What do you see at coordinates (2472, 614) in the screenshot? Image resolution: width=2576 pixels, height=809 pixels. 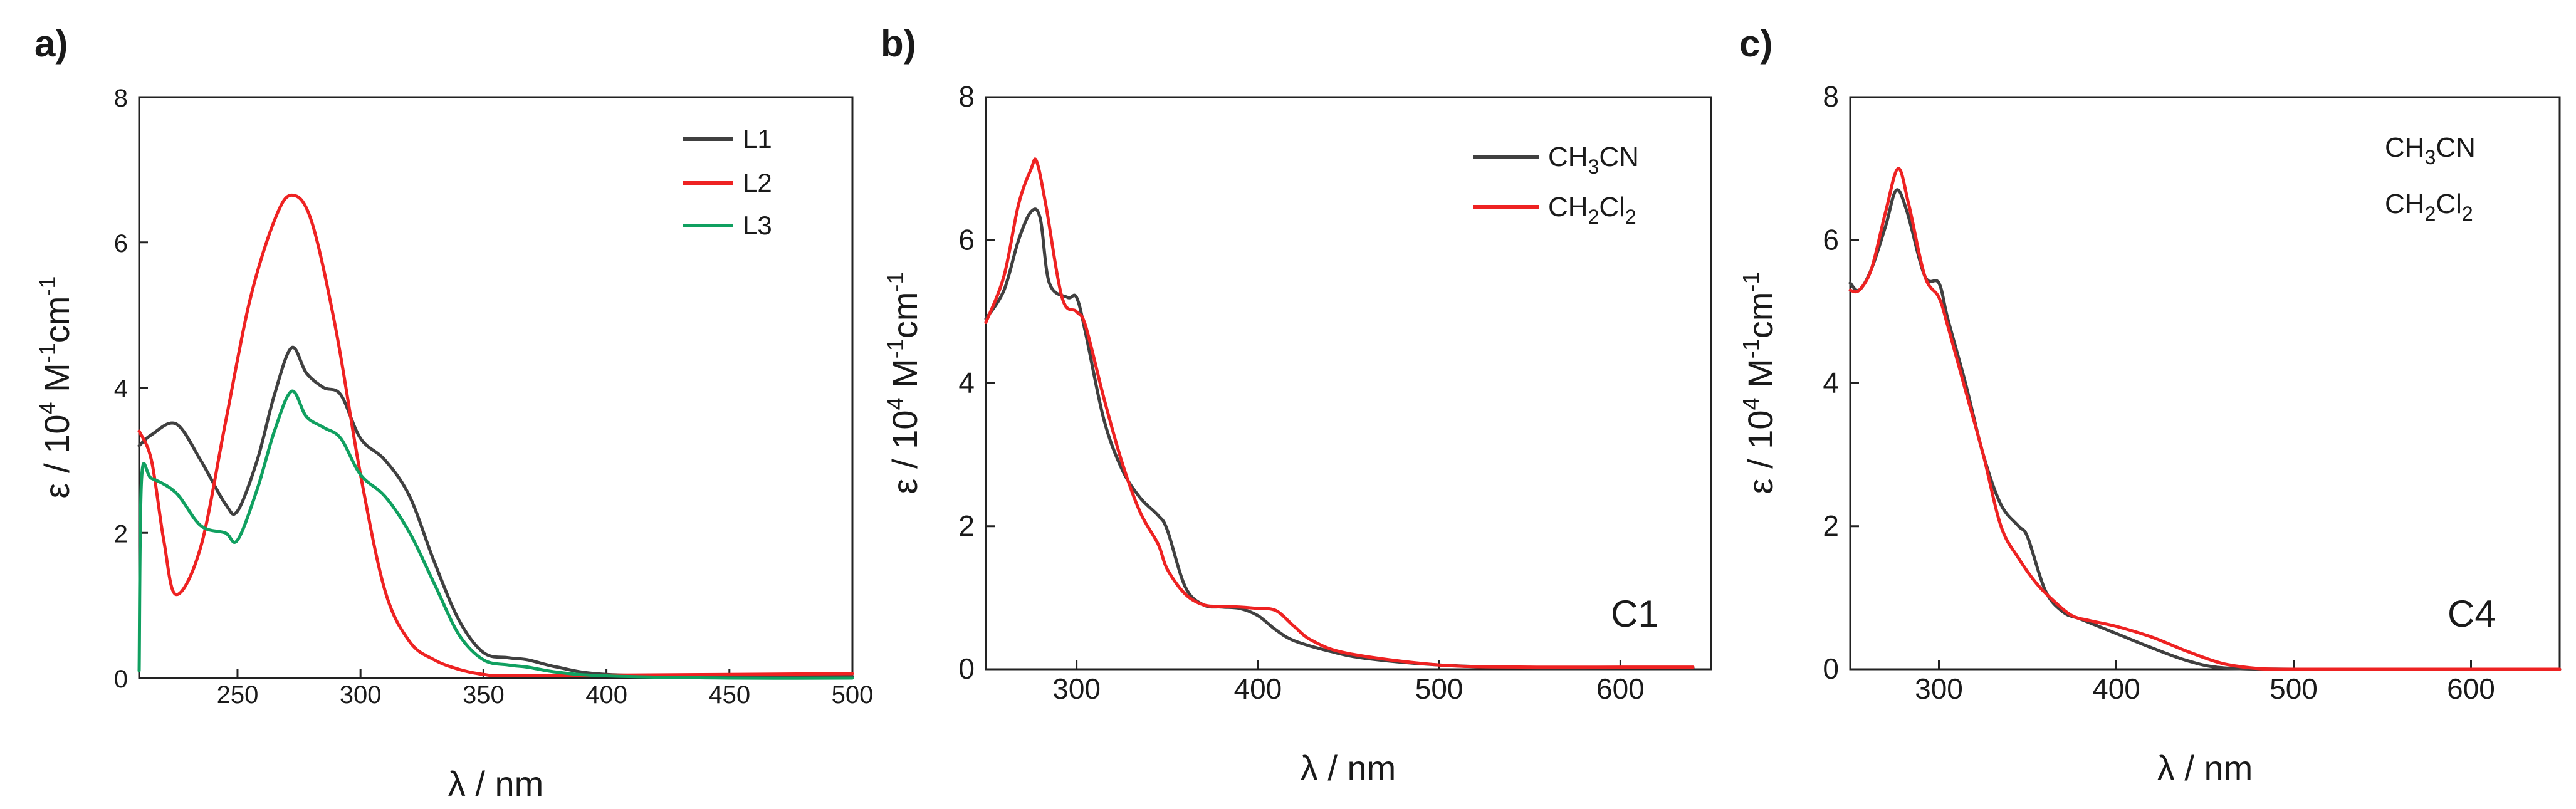 I see `panel-c-sample-label: C4` at bounding box center [2472, 614].